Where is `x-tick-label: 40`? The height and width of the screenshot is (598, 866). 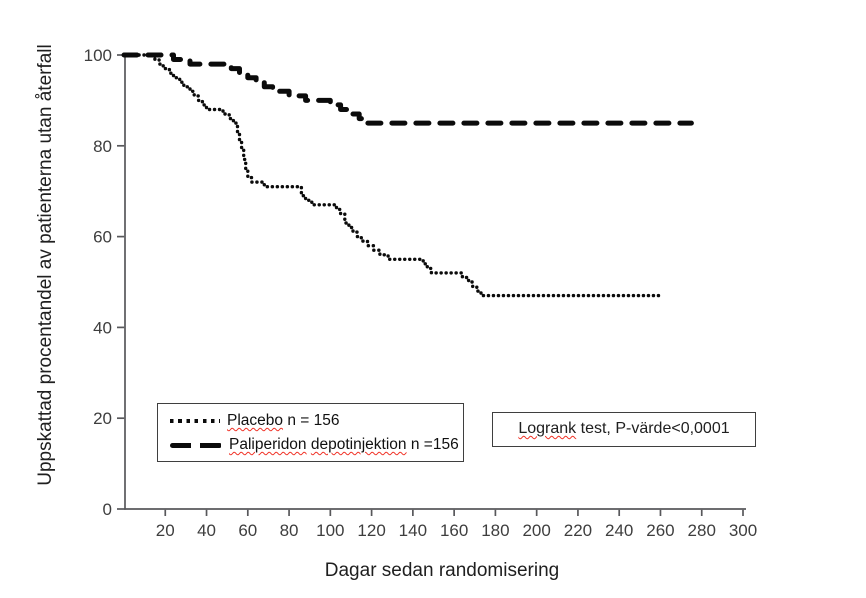 x-tick-label: 40 is located at coordinates (206, 530).